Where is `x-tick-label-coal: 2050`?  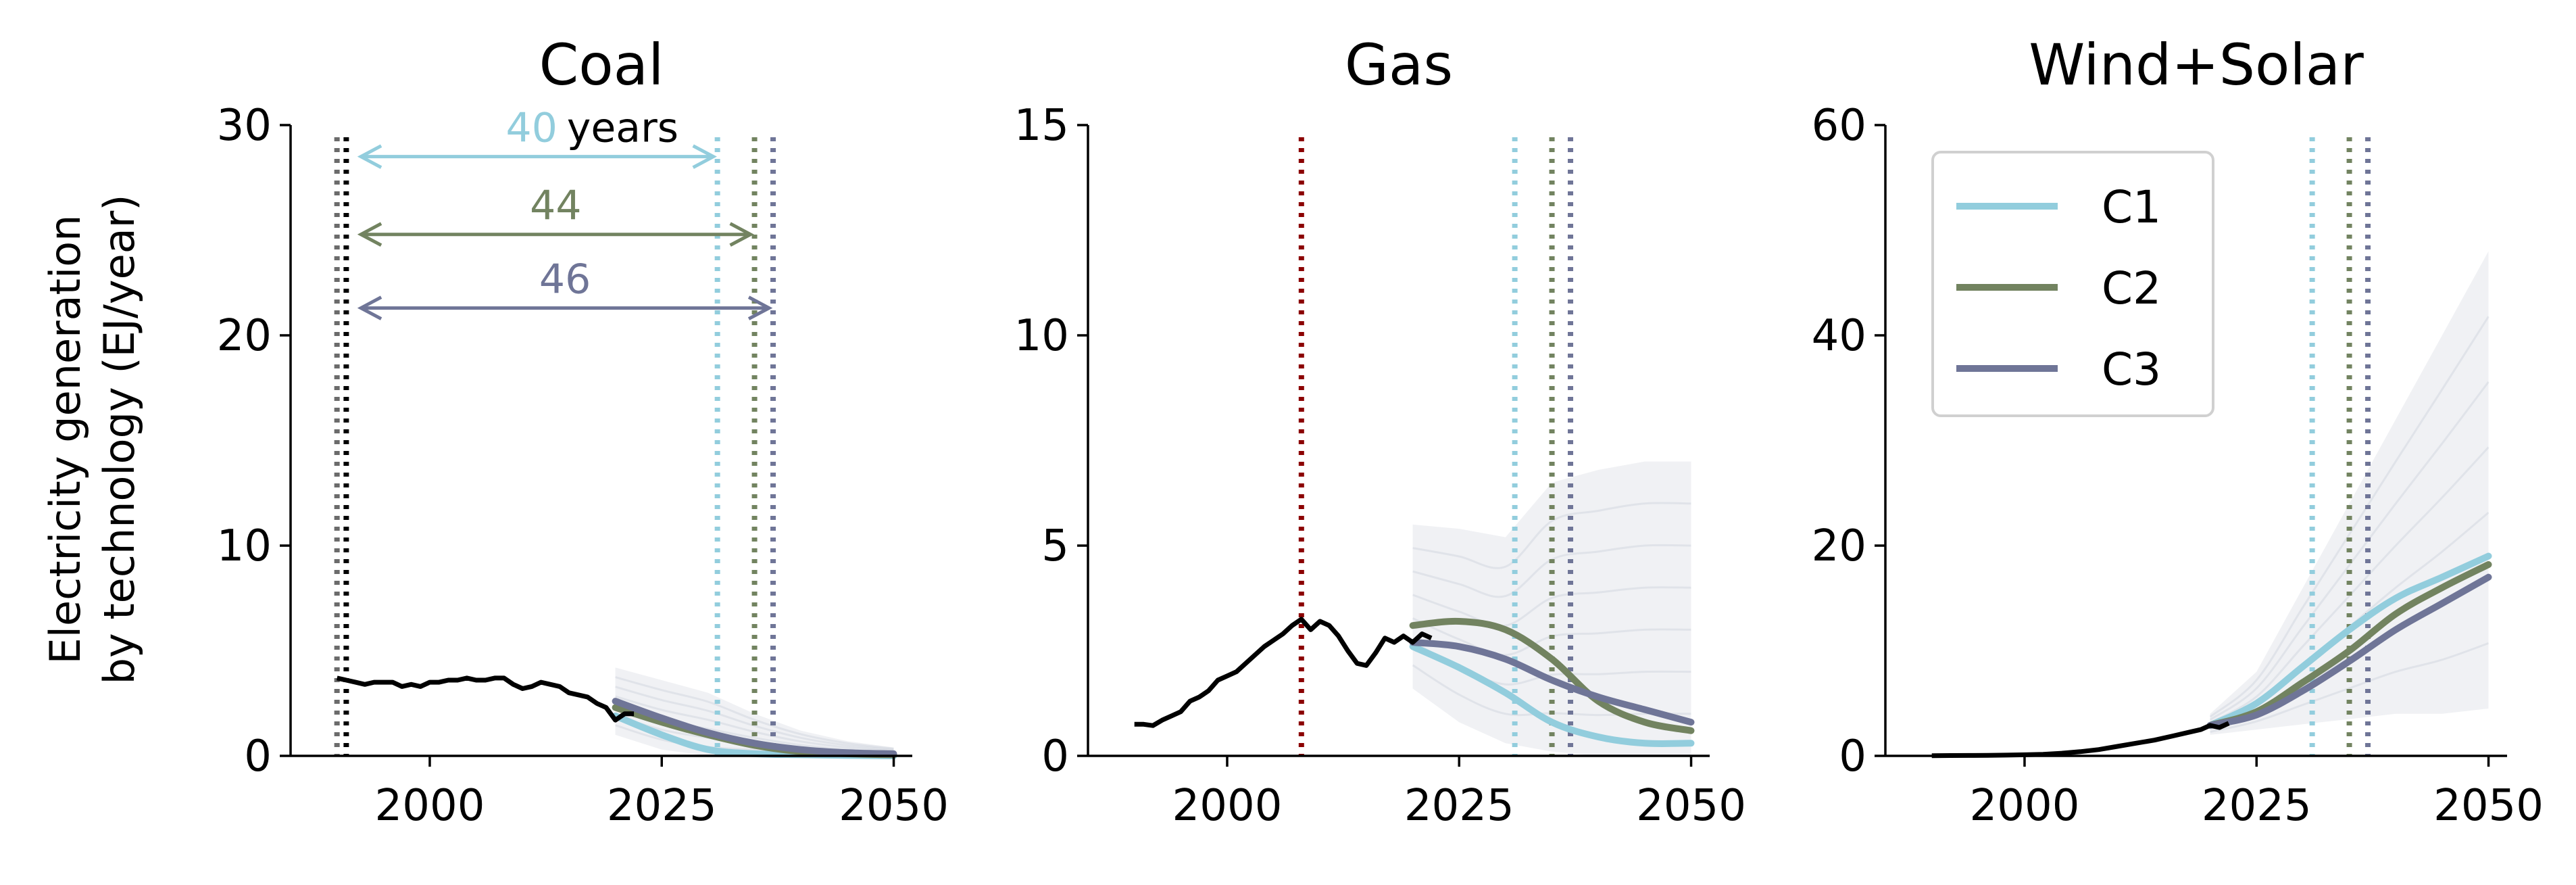
x-tick-label-coal: 2050 is located at coordinates (894, 806).